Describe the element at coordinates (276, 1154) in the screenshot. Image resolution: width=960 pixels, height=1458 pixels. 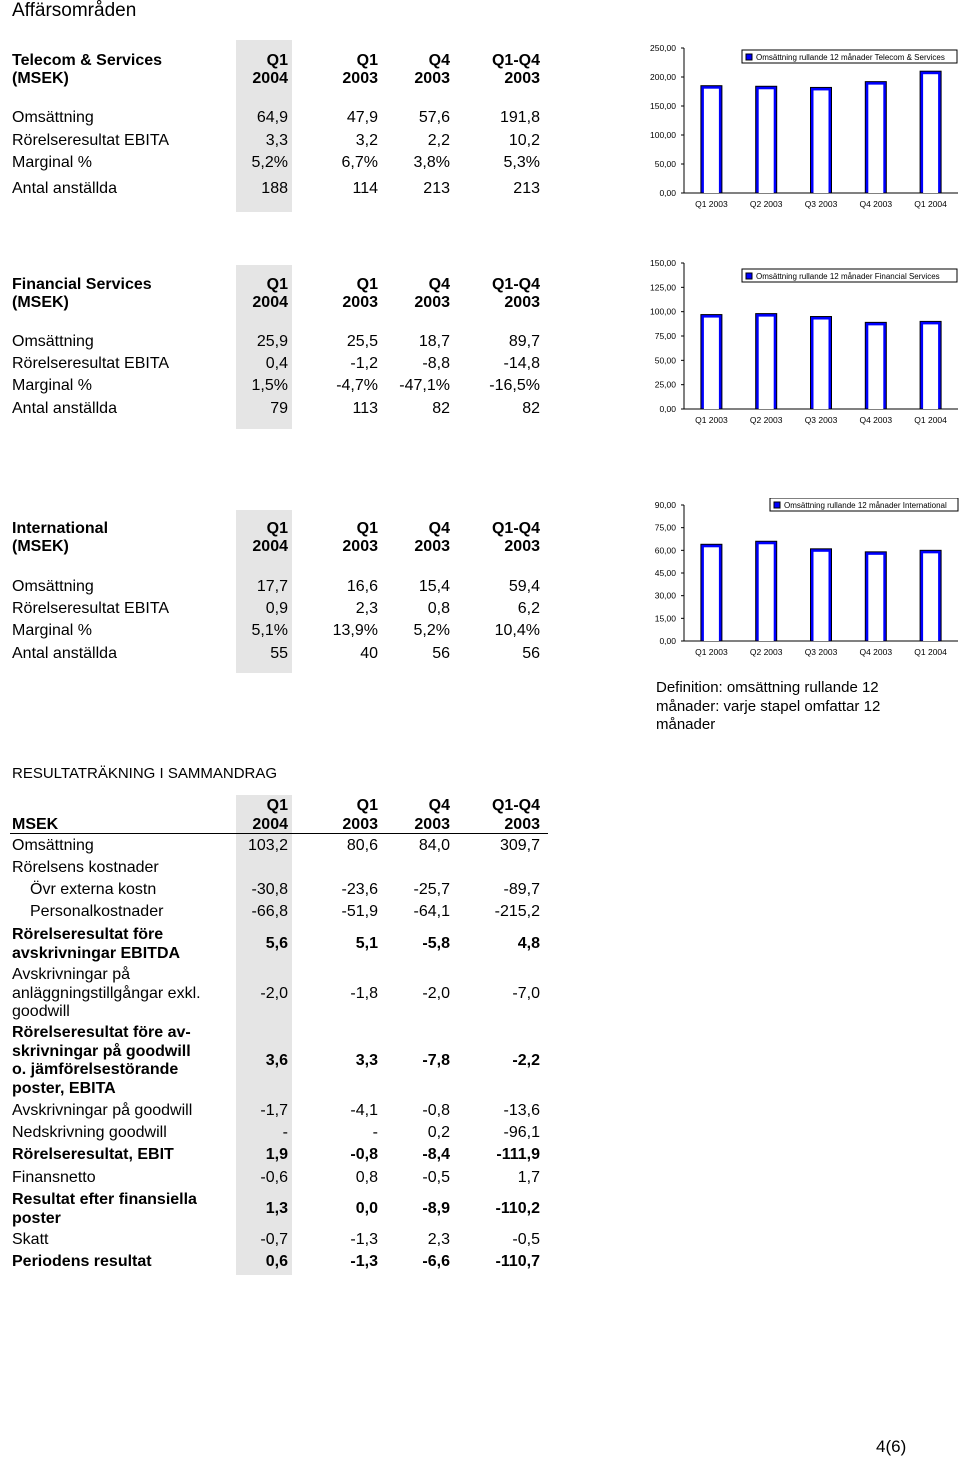
I see `income-cell-value: 1,9` at that location.